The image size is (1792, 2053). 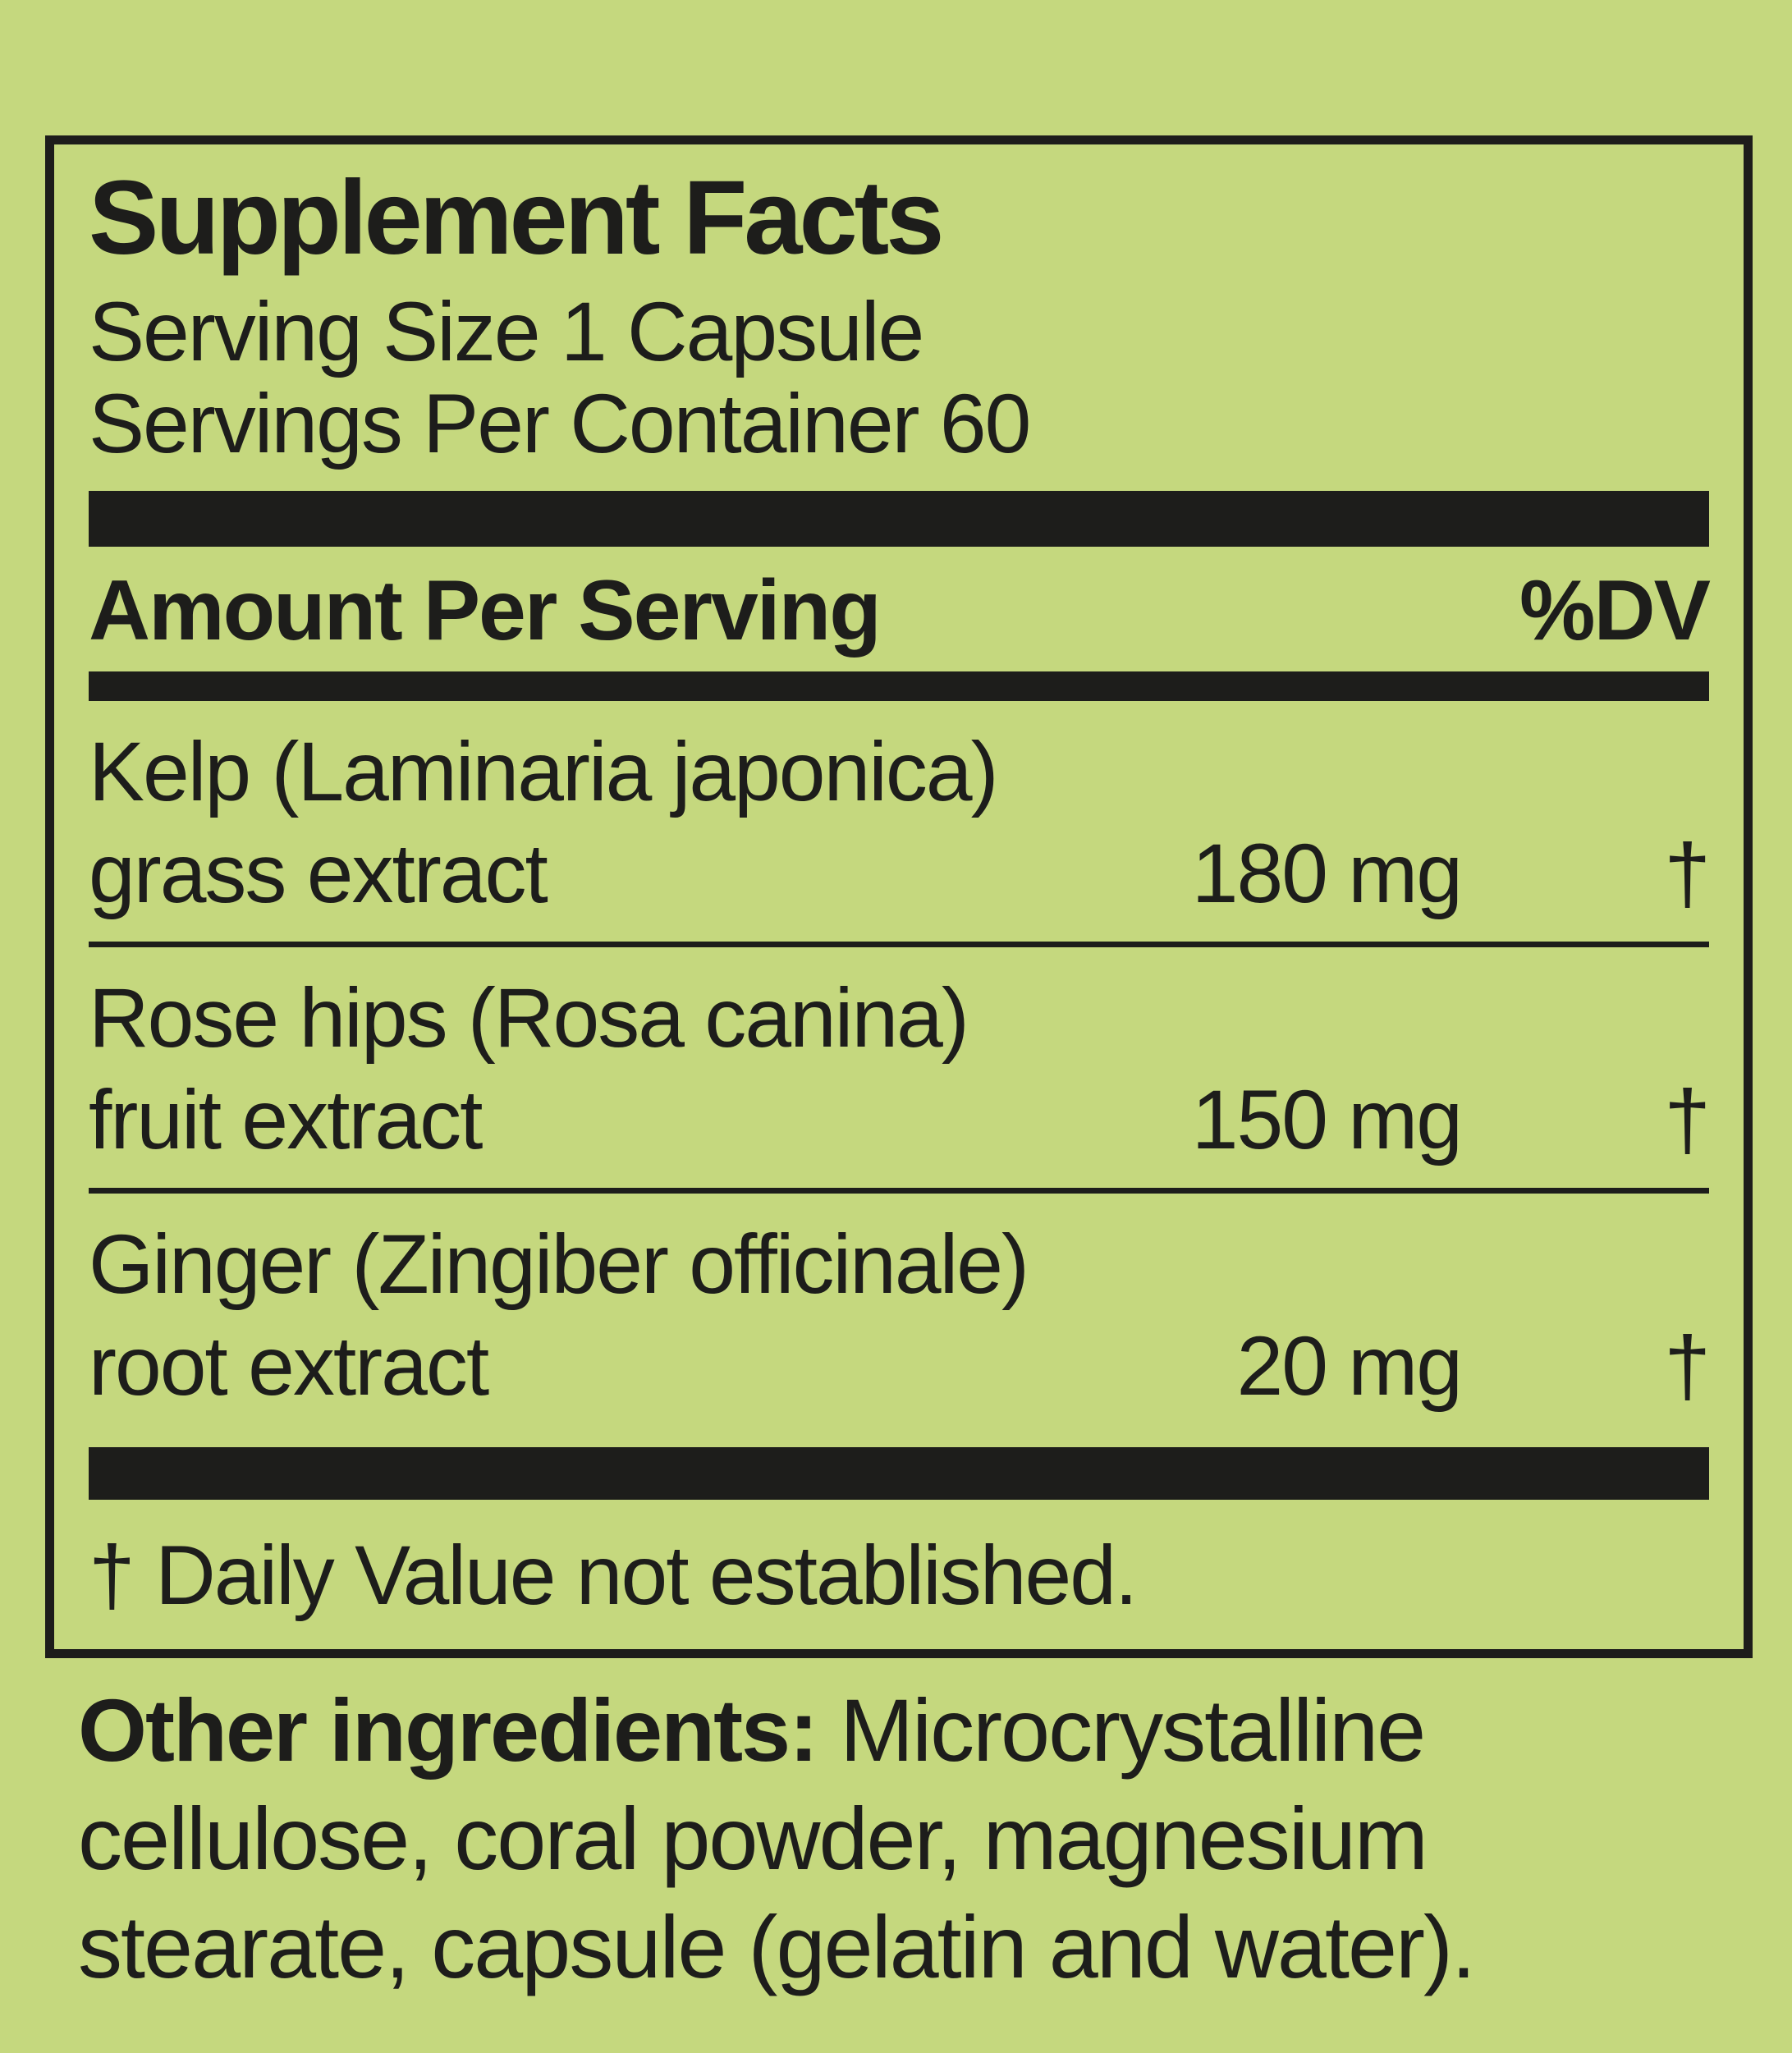 What do you see at coordinates (900, 1120) in the screenshot?
I see `ingredient-values: fruit extract 150 mg †` at bounding box center [900, 1120].